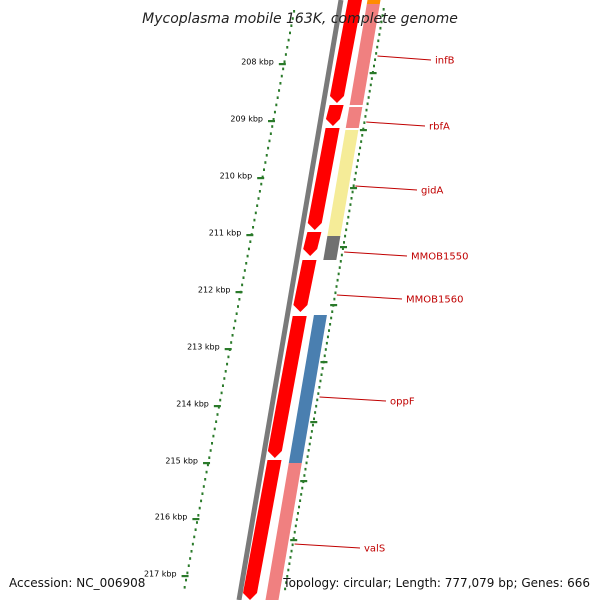 The width and height of the screenshot is (600, 600). I want to click on gene-block-oppF, so click(307, 389).